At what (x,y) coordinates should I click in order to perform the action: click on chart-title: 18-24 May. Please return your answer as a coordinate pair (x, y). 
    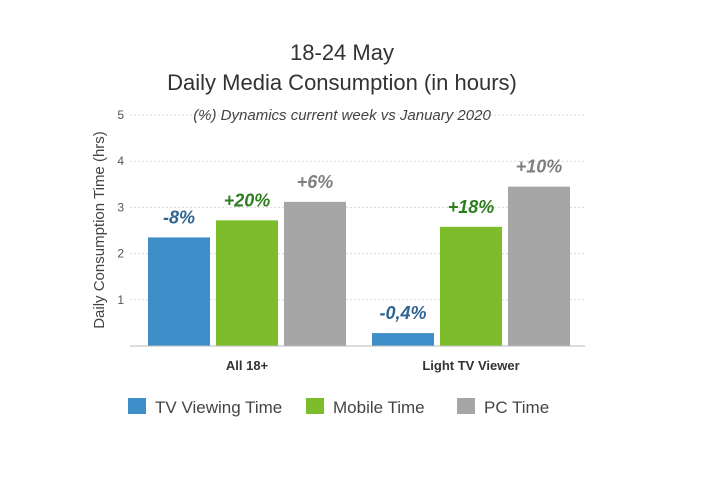
    Looking at the image, I should click on (342, 52).